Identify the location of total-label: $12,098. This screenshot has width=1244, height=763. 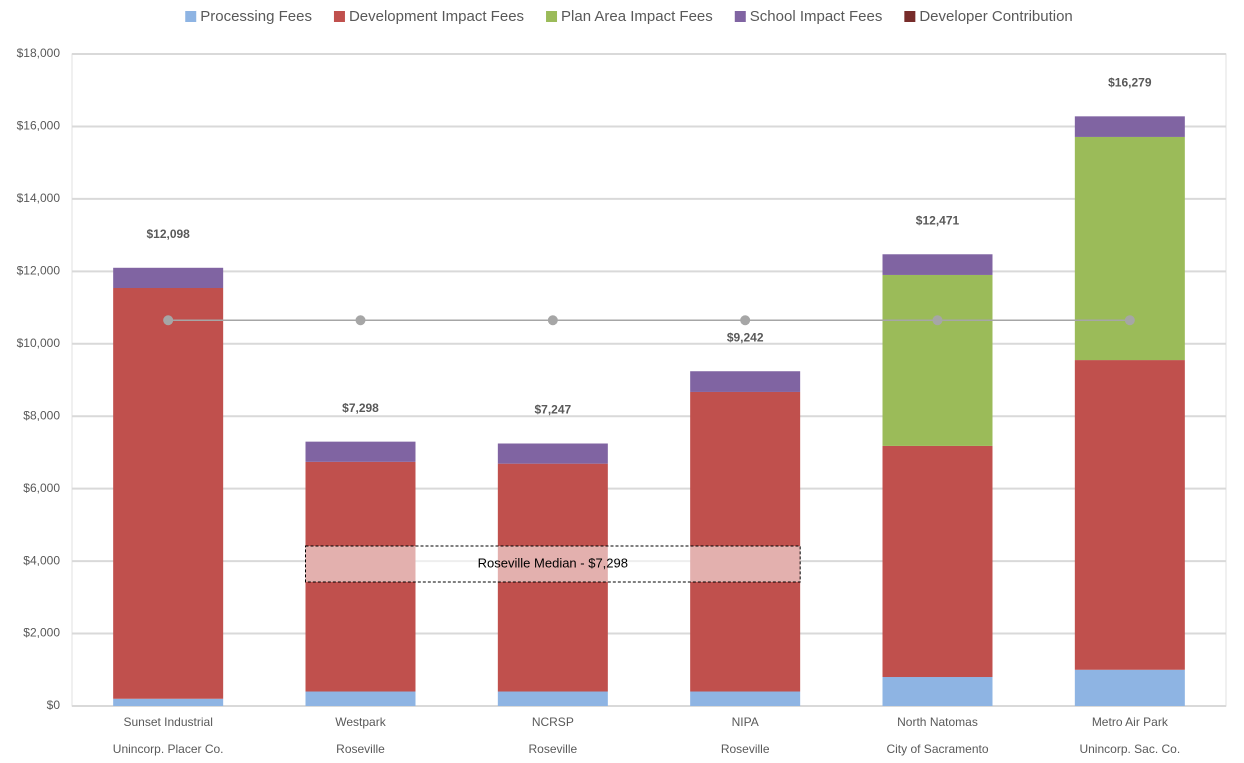
(168, 234).